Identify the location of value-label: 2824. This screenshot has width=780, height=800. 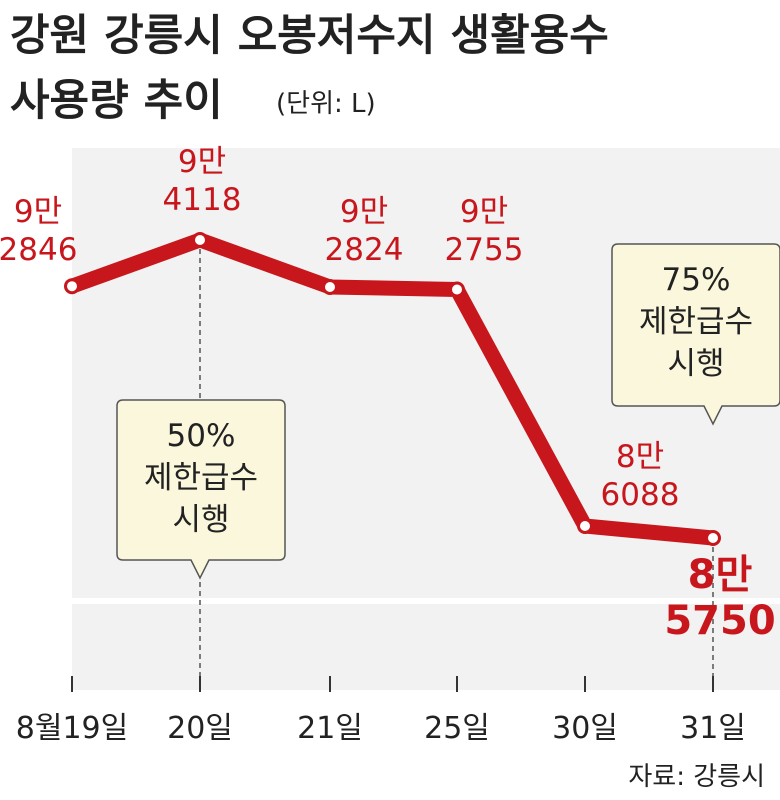
(364, 250).